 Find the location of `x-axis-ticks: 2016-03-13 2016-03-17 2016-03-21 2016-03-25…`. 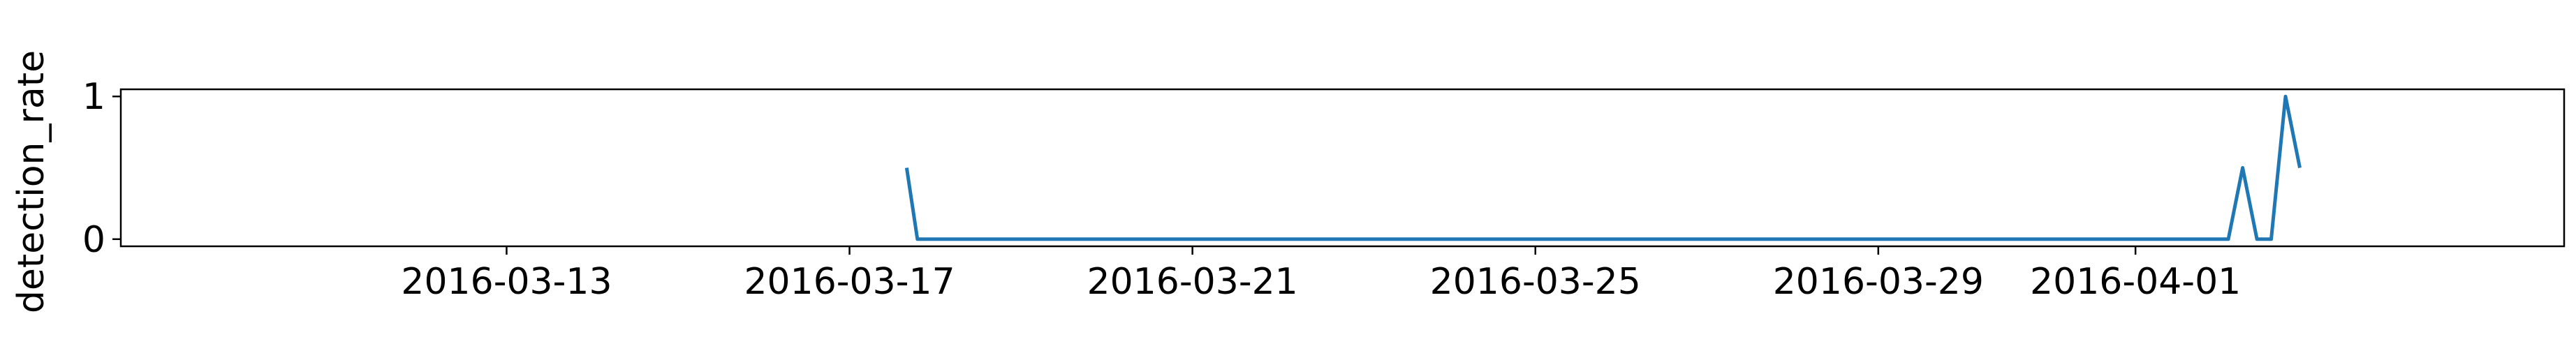

x-axis-ticks: 2016-03-13 2016-03-17 2016-03-21 2016-03-25… is located at coordinates (1321, 274).